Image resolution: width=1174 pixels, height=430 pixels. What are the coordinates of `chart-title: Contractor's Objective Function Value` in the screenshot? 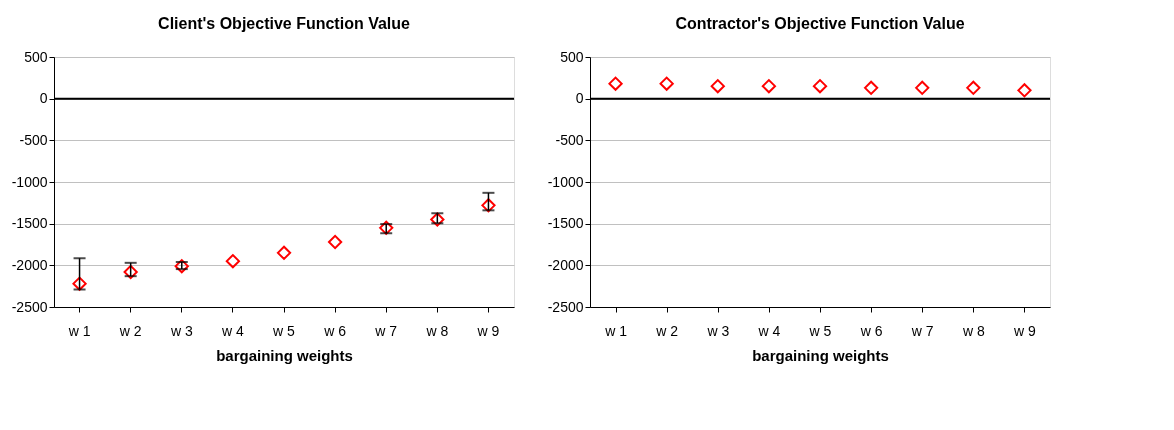 It's located at (820, 23).